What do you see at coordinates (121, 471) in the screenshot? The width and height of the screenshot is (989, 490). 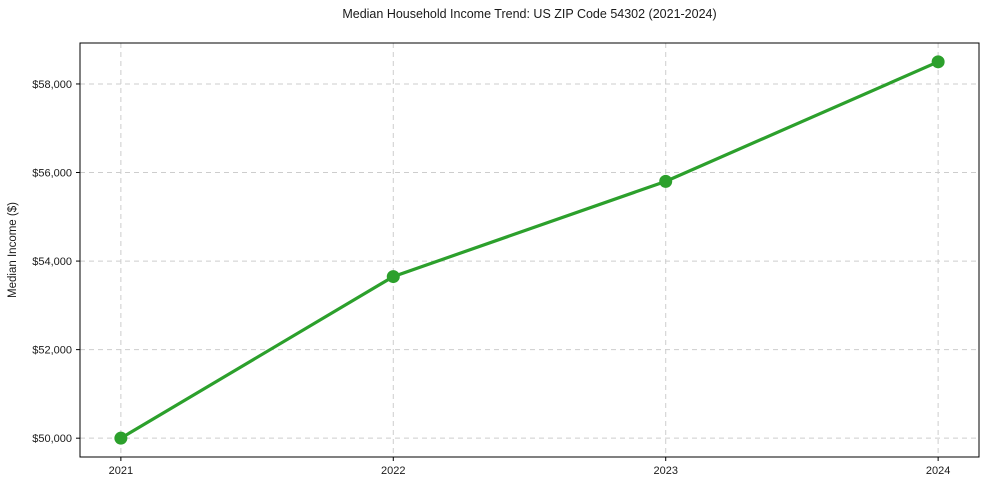 I see `x-tick-label: 2021` at bounding box center [121, 471].